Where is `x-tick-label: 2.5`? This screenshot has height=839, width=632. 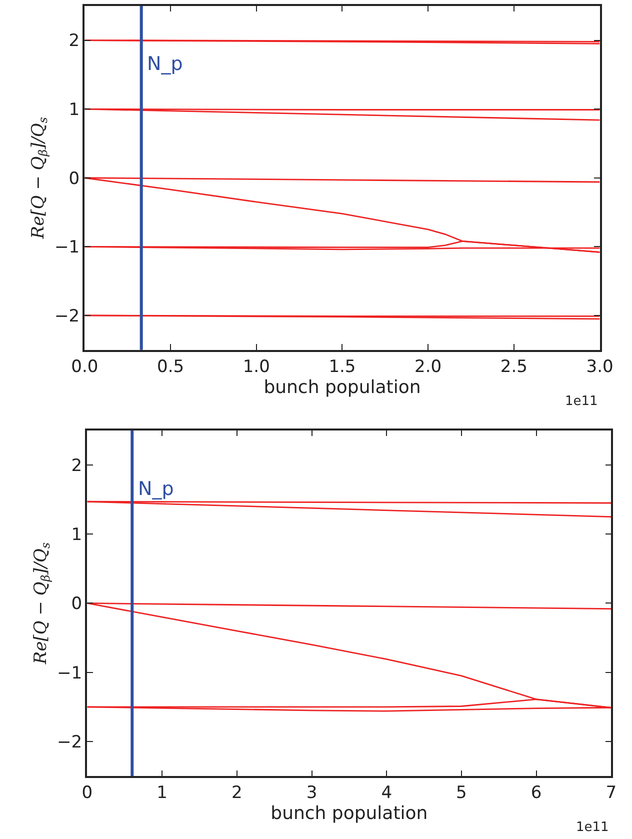 x-tick-label: 2.5 is located at coordinates (514, 367).